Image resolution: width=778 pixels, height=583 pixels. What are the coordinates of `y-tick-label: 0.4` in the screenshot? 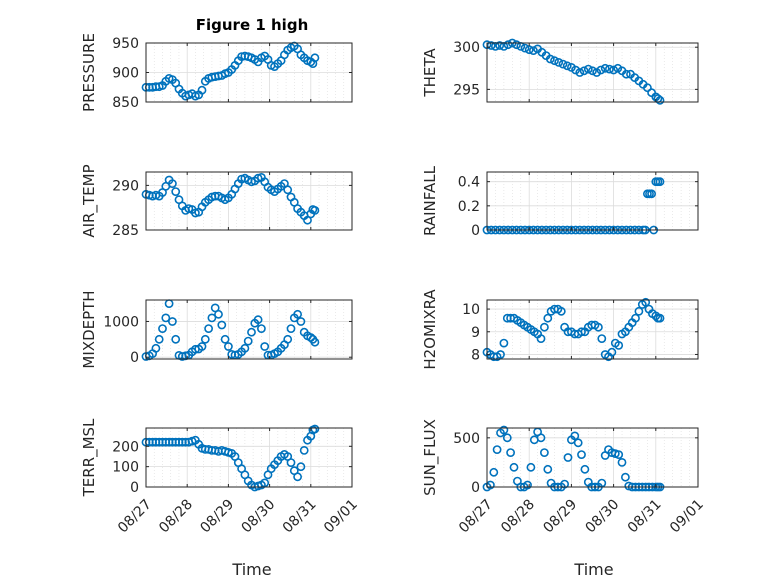 It's located at (469, 183).